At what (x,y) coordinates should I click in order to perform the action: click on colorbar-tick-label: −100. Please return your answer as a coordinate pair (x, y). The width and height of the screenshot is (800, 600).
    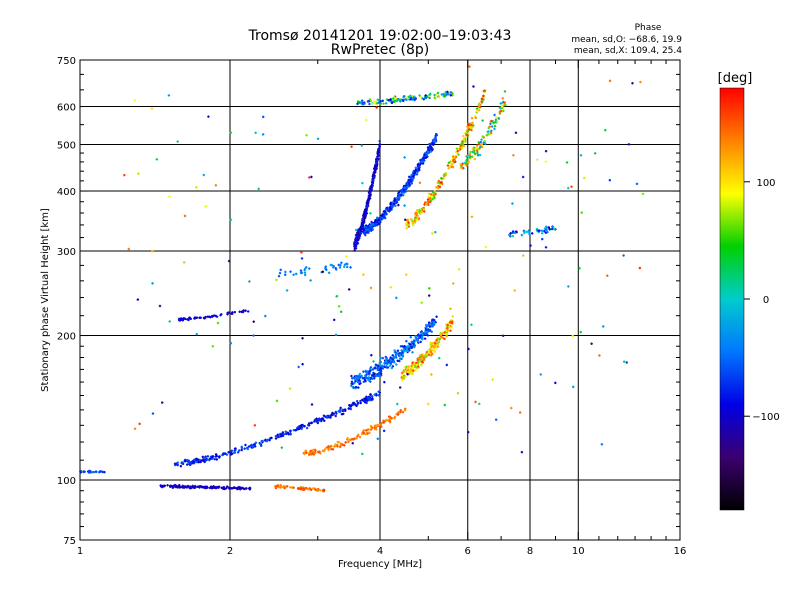
    Looking at the image, I should click on (765, 417).